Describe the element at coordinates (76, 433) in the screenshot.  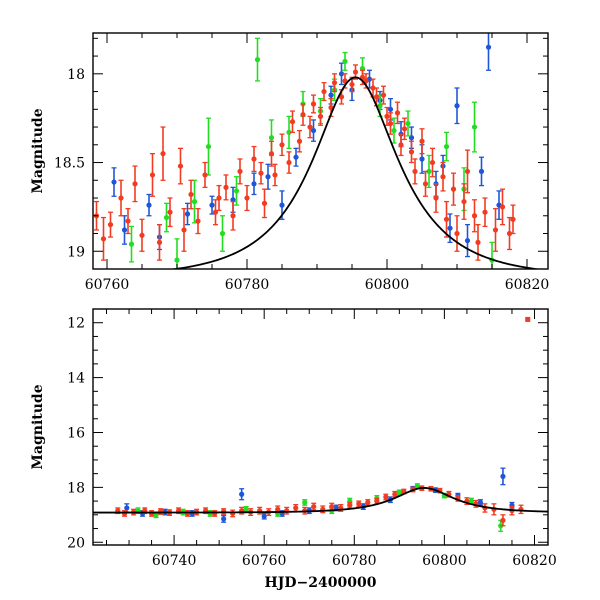
I see `y-tick-label: 16` at that location.